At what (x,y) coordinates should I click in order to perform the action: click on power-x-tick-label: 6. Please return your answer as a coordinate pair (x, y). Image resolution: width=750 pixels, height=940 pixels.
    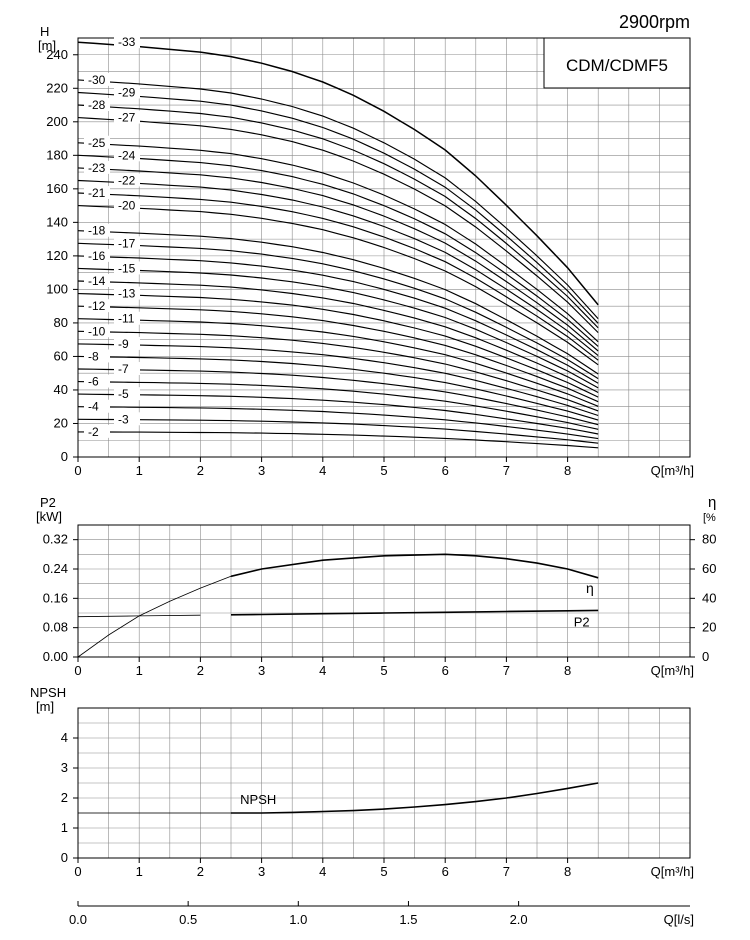
    Looking at the image, I should click on (445, 670).